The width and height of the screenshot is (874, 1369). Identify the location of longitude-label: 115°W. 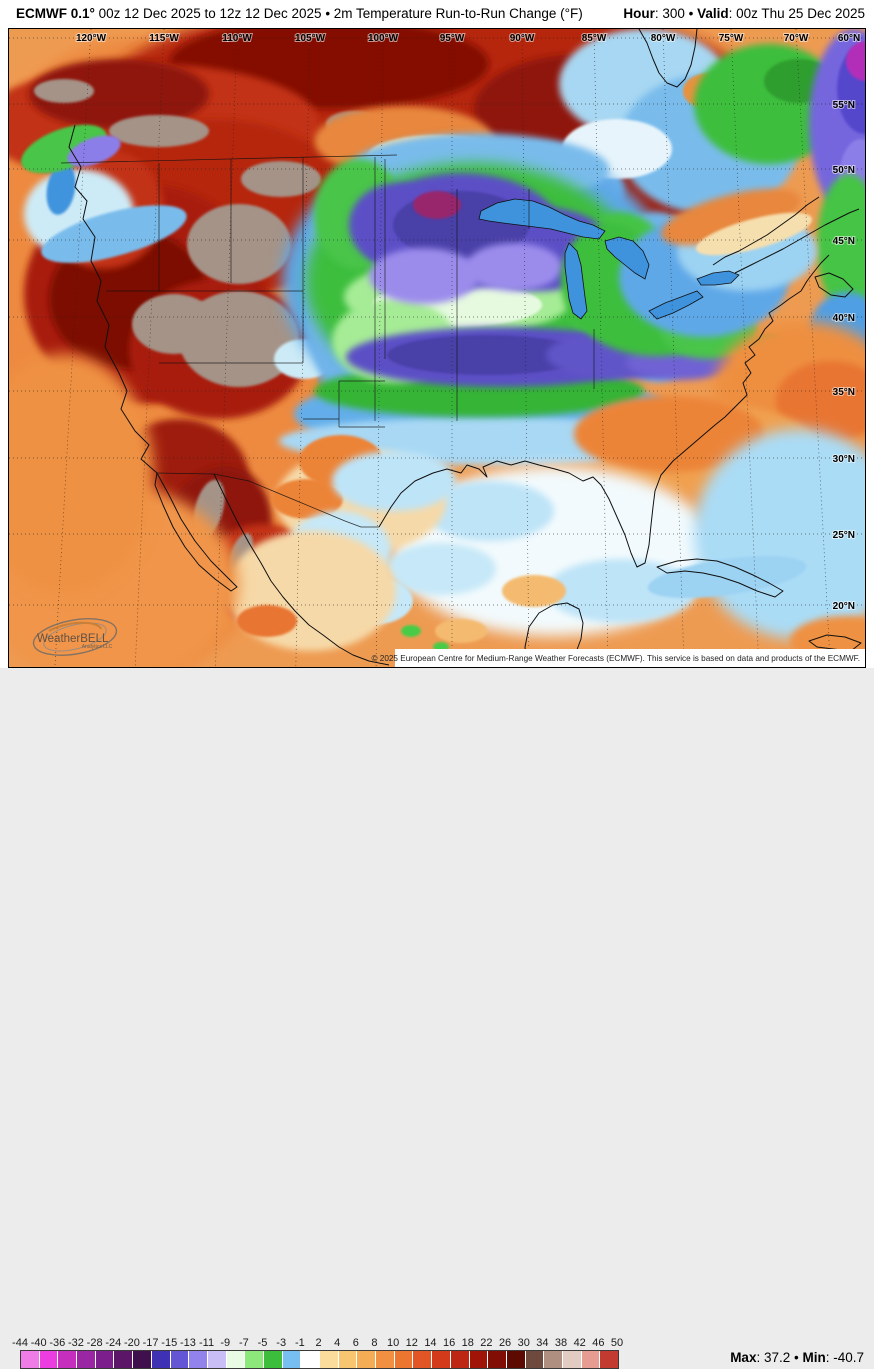
(164, 38).